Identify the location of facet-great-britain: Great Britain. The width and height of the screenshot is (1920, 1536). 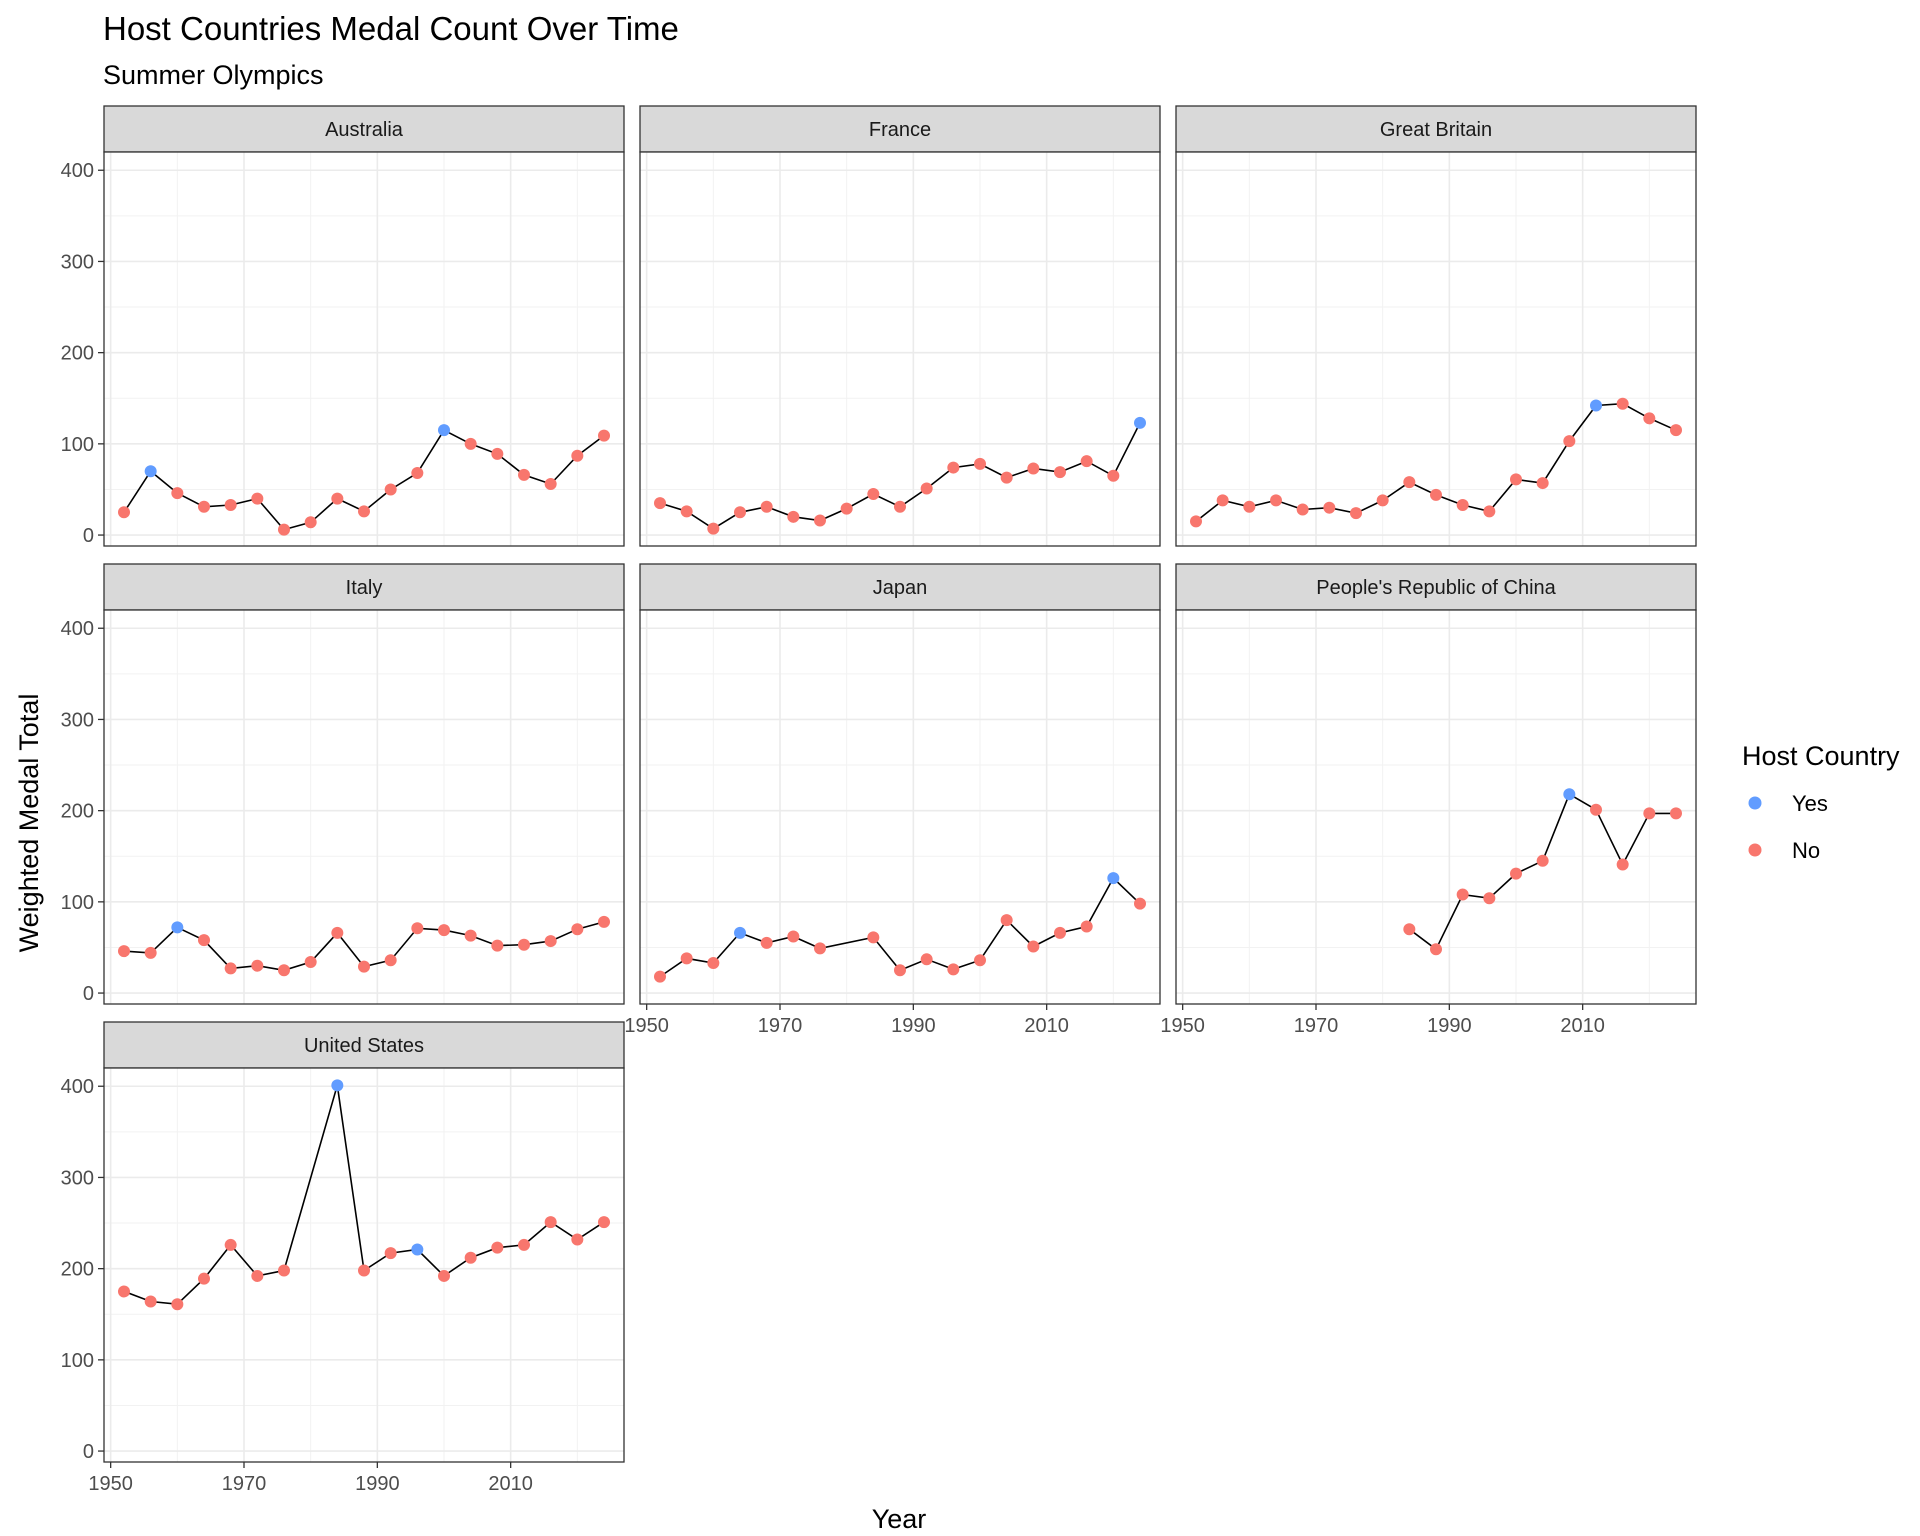
(1436, 326).